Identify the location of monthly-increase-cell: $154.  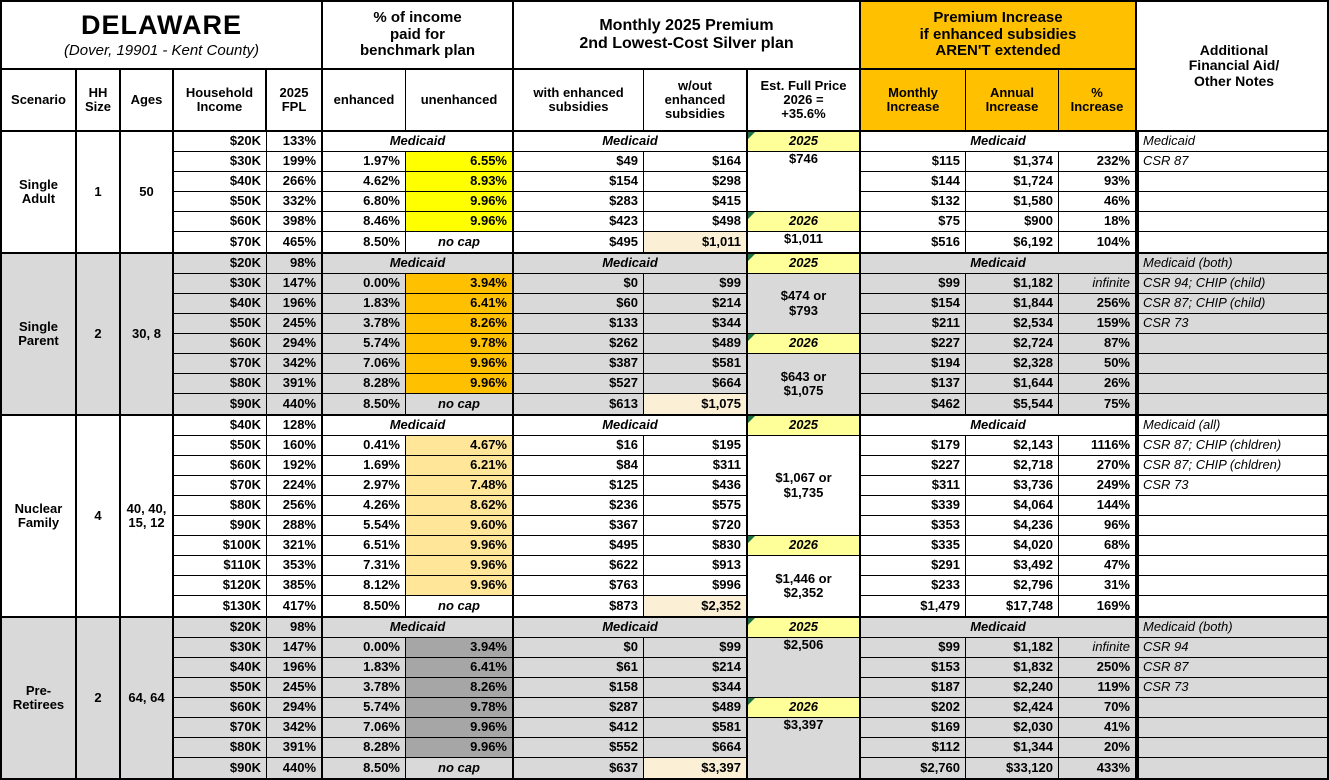
(913, 304).